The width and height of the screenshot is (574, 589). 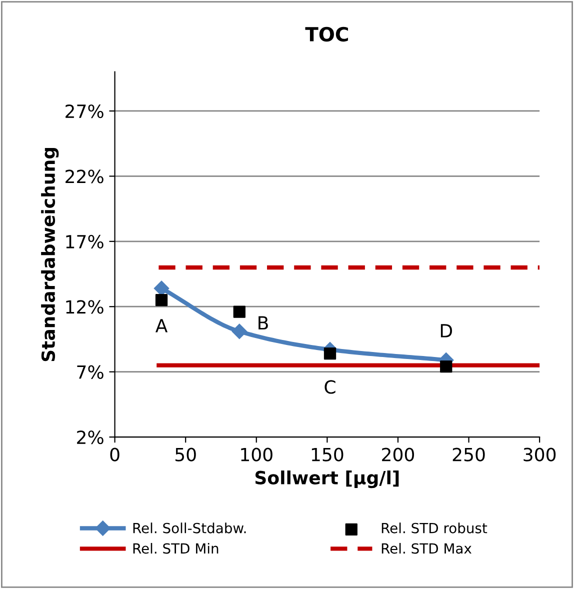 What do you see at coordinates (263, 323) in the screenshot?
I see `annotation: B` at bounding box center [263, 323].